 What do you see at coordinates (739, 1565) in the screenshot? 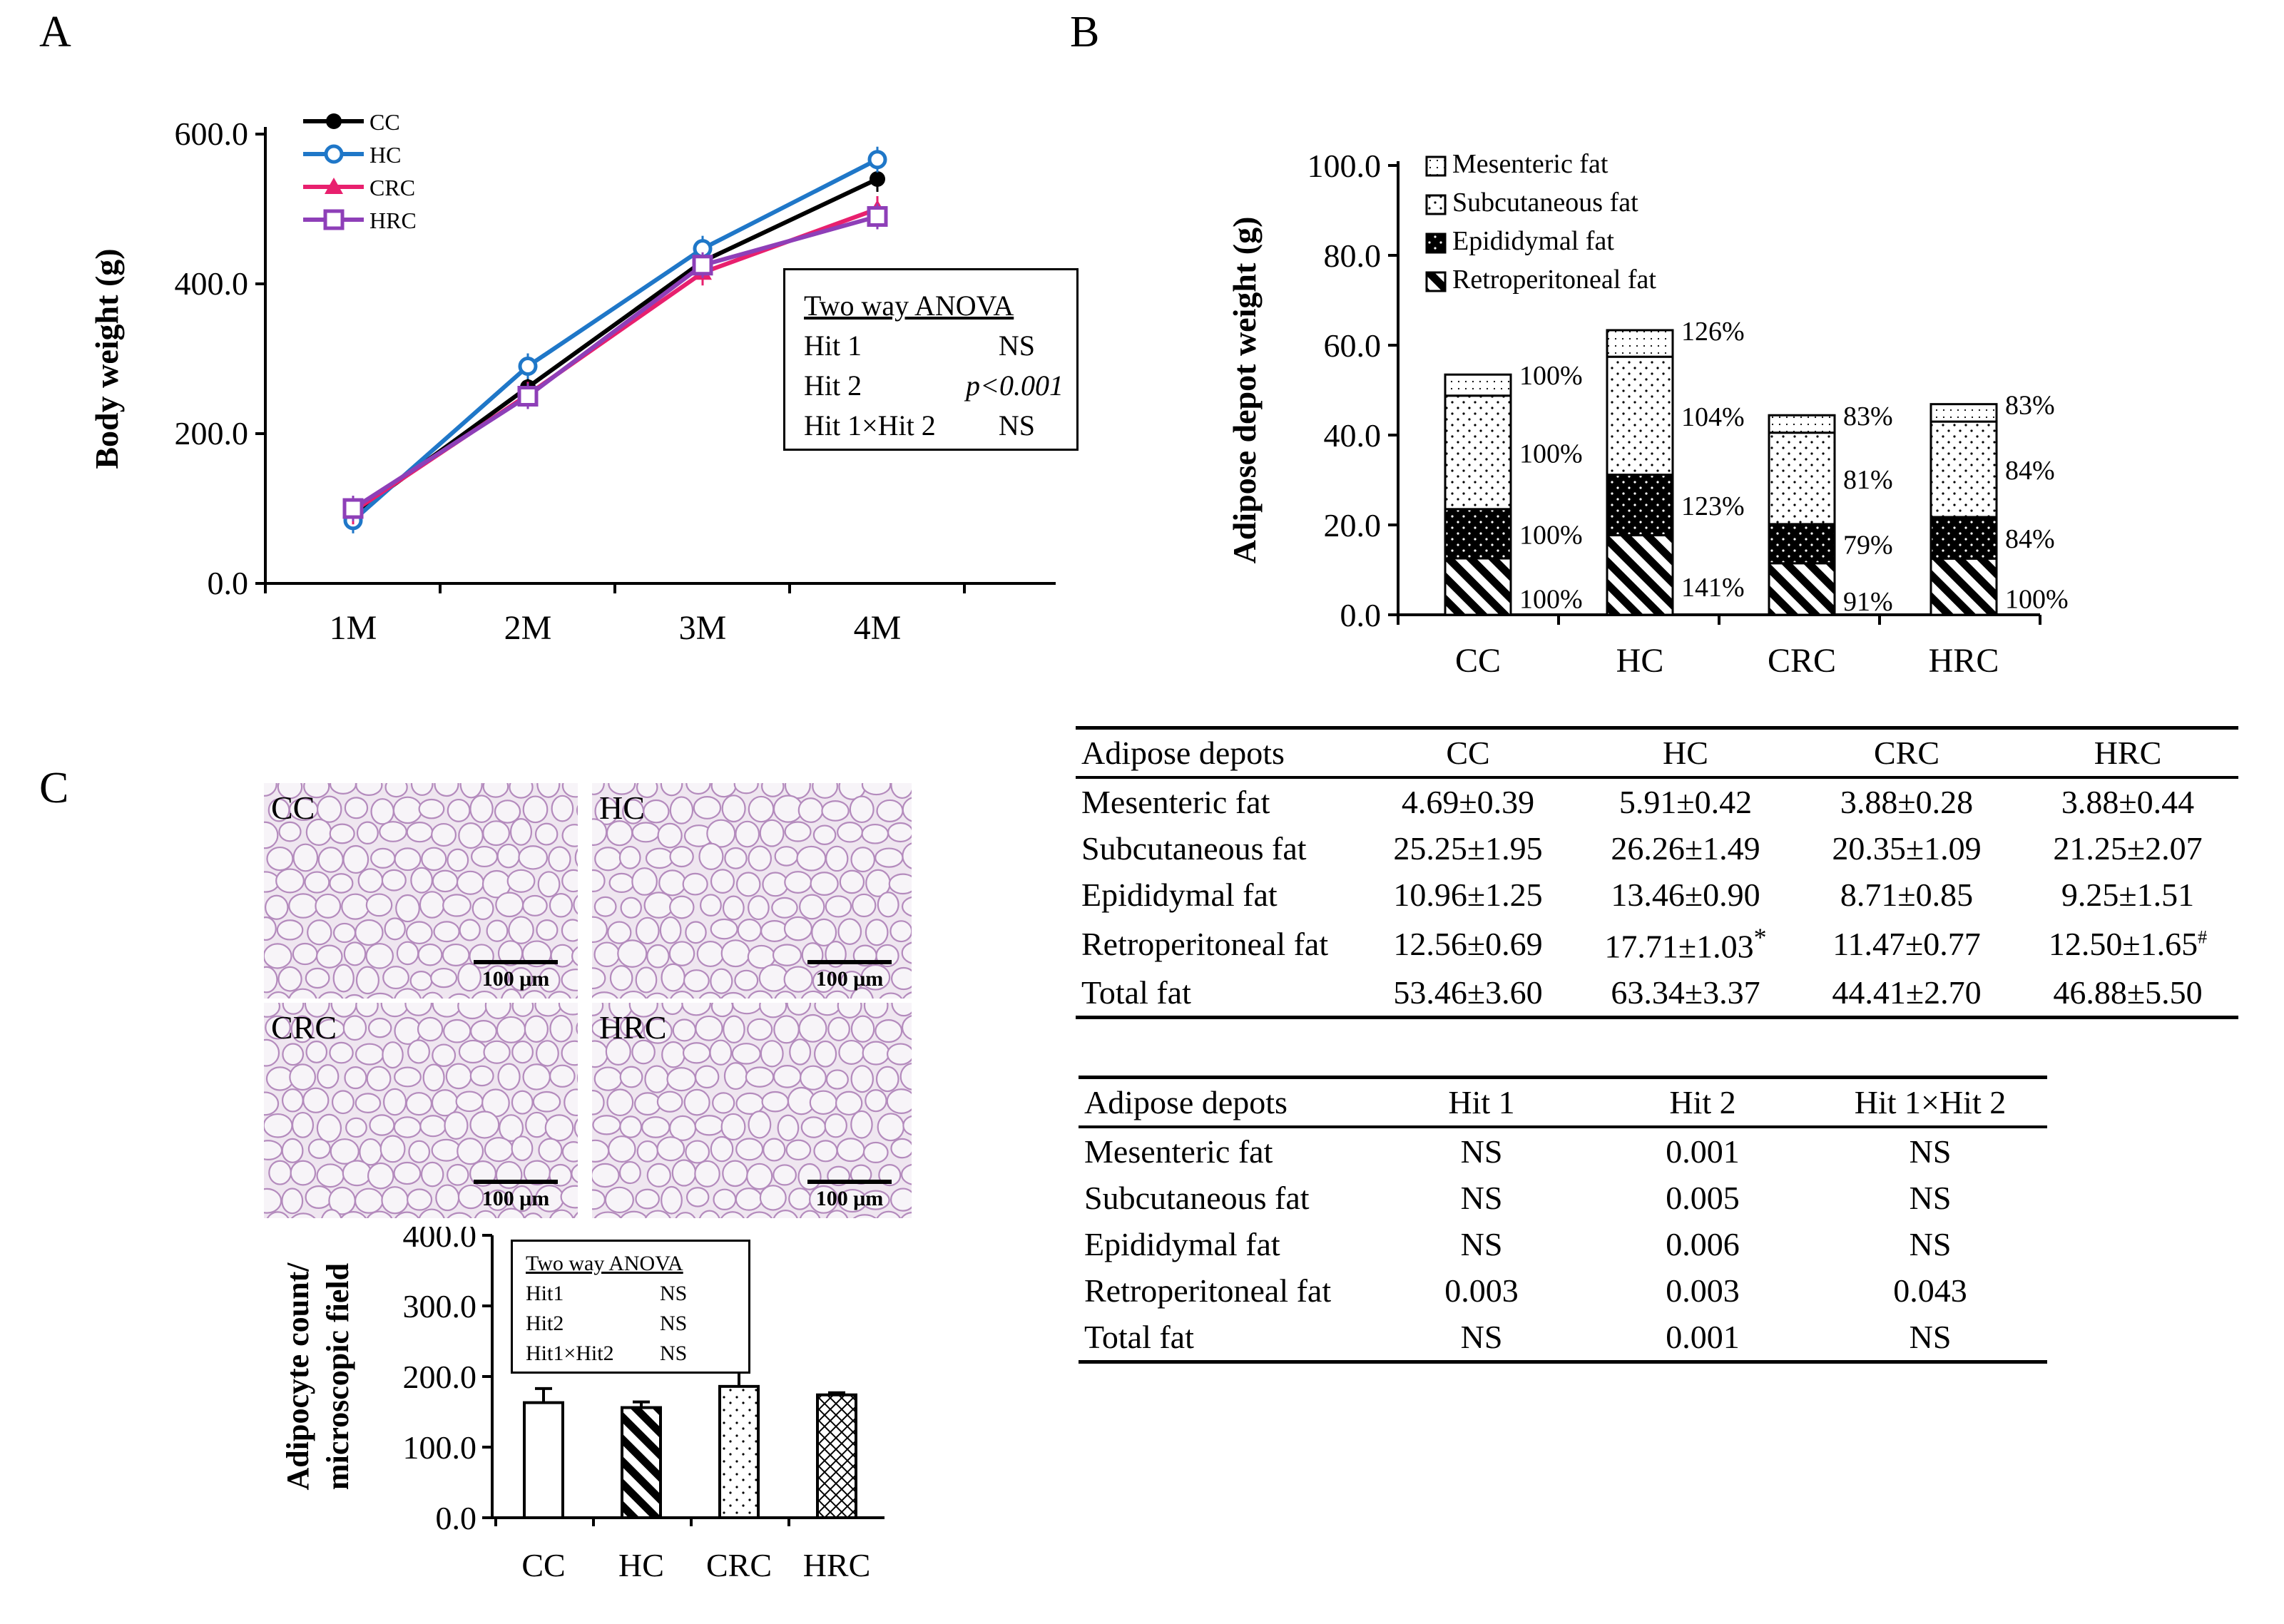
I see `x-tick-label: CRC` at bounding box center [739, 1565].